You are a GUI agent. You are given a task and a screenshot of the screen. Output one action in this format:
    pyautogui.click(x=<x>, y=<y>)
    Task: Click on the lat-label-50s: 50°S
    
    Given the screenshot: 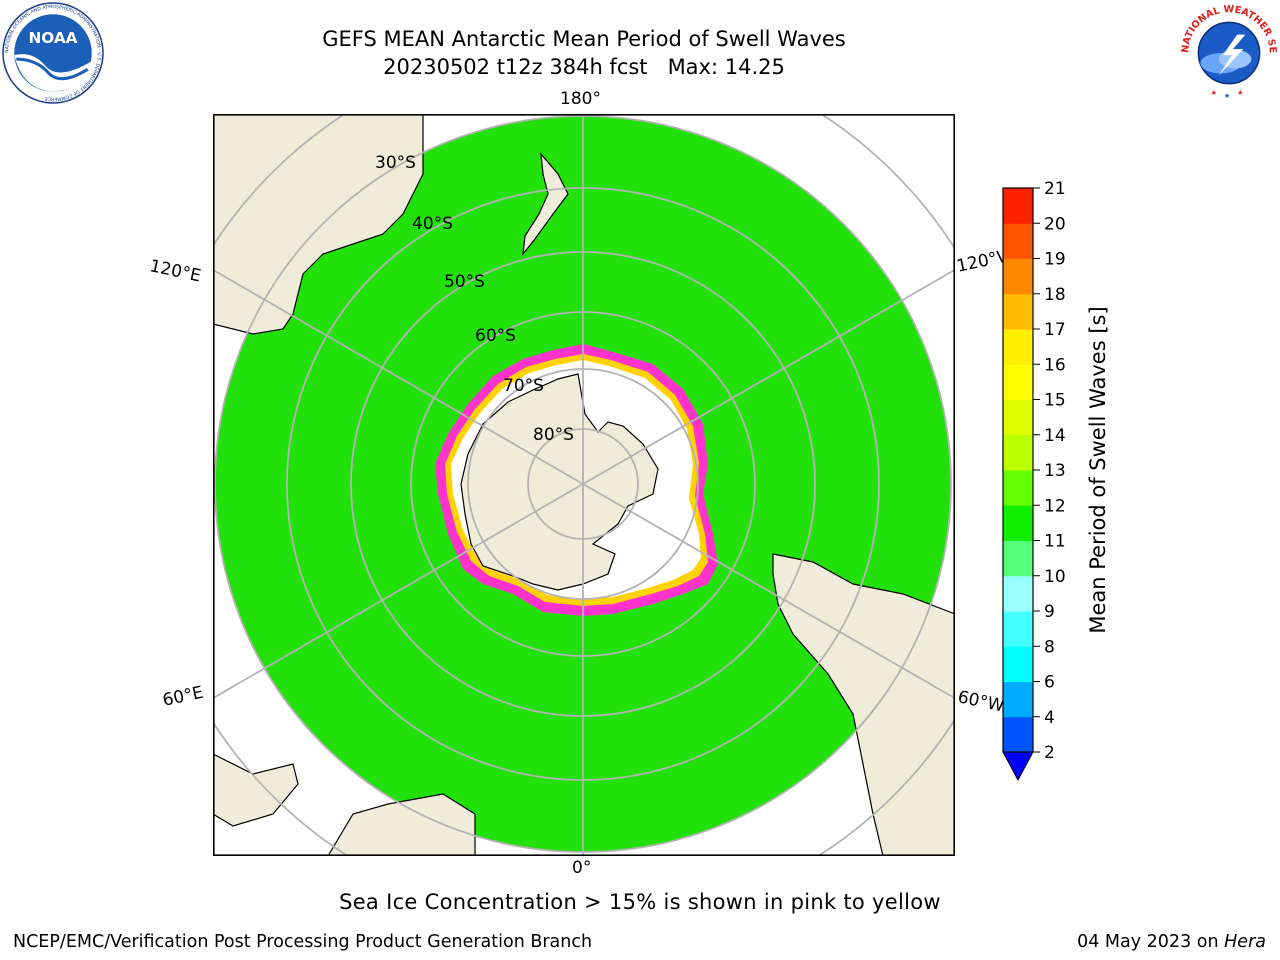 What is the action you would take?
    pyautogui.click(x=464, y=282)
    